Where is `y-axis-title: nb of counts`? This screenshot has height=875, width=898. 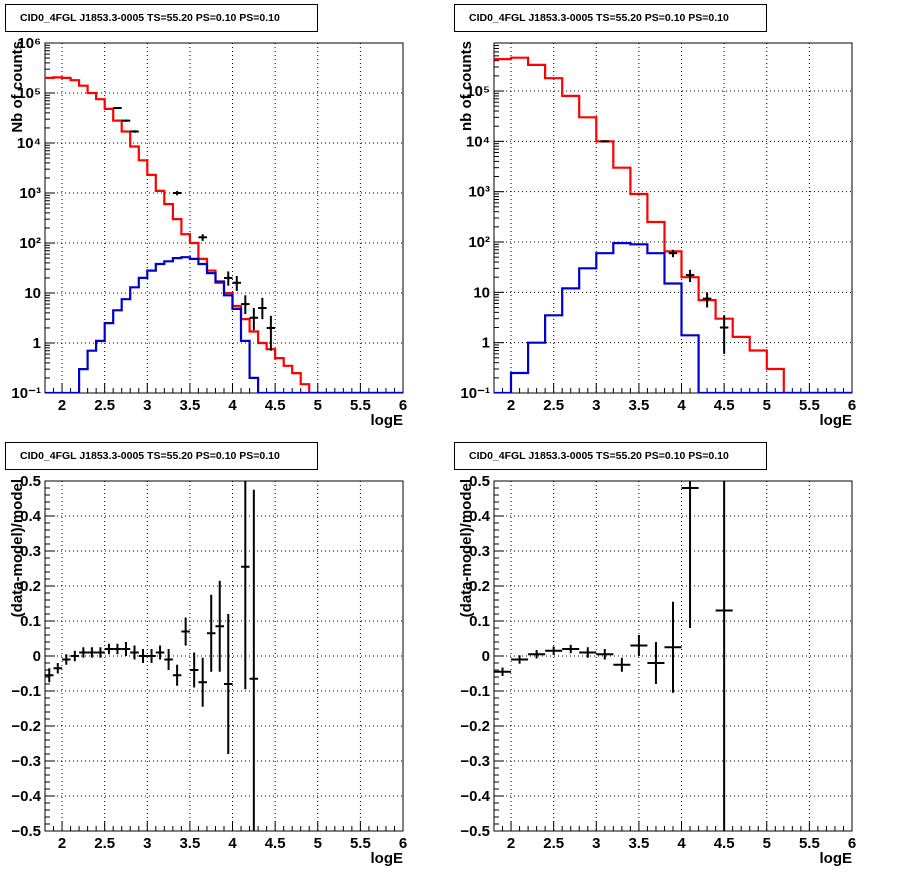 y-axis-title: nb of counts is located at coordinates (466, 86).